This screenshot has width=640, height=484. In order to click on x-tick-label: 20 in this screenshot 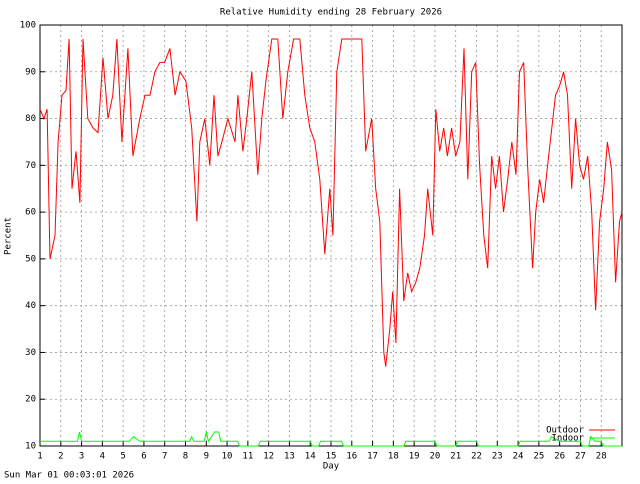, I will do `click(435, 457)`.